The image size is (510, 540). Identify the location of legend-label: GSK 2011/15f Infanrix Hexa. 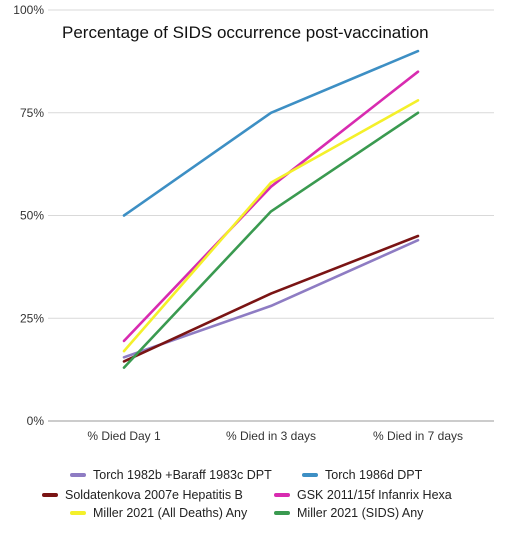
(374, 495).